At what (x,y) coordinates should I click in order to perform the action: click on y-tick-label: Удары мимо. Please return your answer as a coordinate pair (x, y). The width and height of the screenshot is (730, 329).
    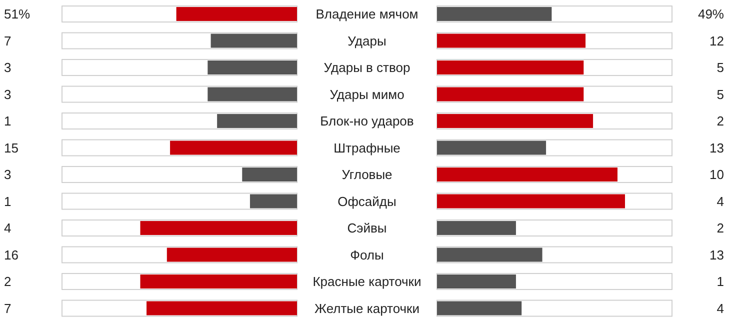
    Looking at the image, I should click on (367, 94).